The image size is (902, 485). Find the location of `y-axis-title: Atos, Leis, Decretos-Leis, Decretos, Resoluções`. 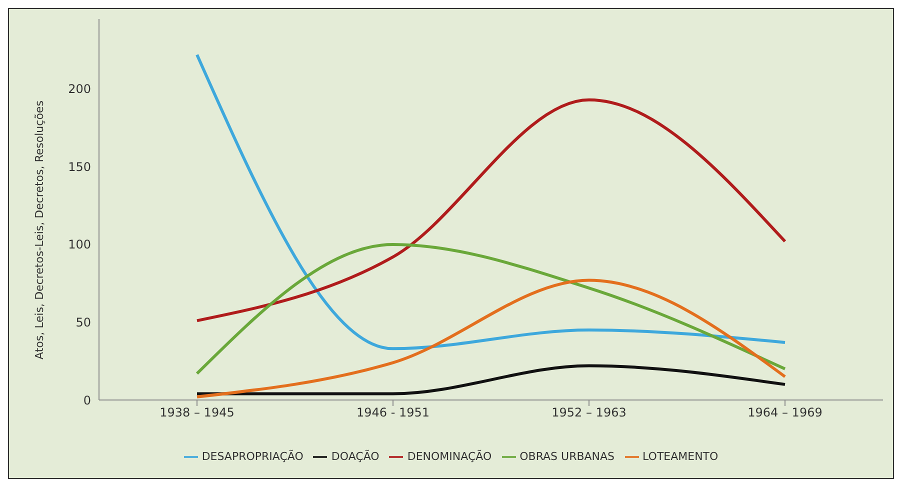

y-axis-title: Atos, Leis, Decretos-Leis, Decretos, Resoluções is located at coordinates (39, 230).